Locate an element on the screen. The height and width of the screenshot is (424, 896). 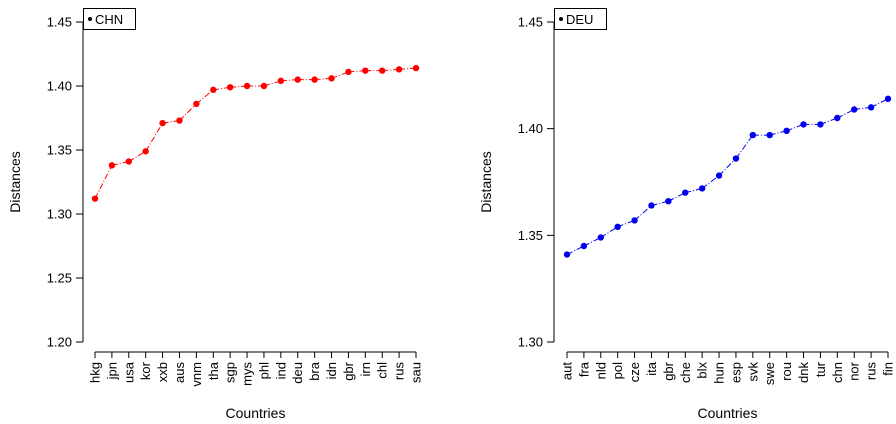
data-point-irn is located at coordinates (365, 70).